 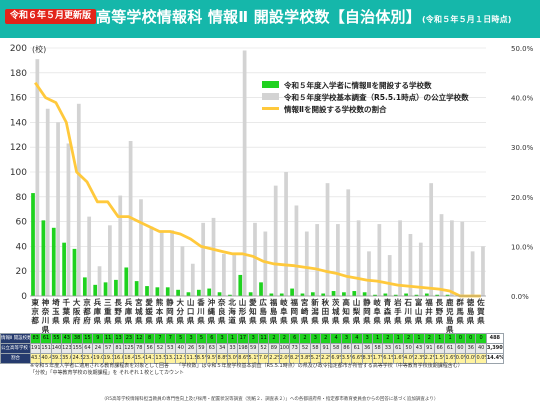 What do you see at coordinates (98, 338) in the screenshot?
I see `table-cell: 9` at bounding box center [98, 338].